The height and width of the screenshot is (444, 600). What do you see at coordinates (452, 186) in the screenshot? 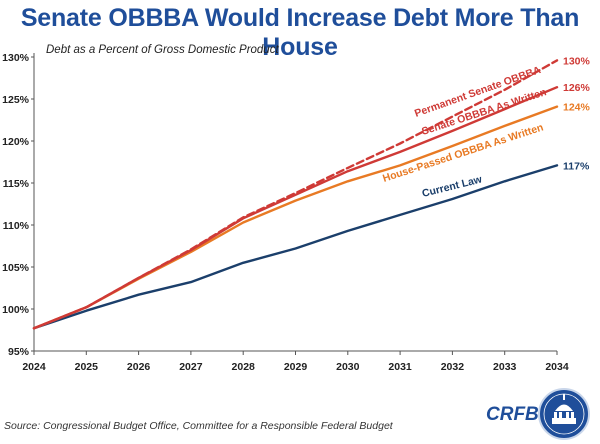
I see `series-label-current-law: Current Law` at bounding box center [452, 186].